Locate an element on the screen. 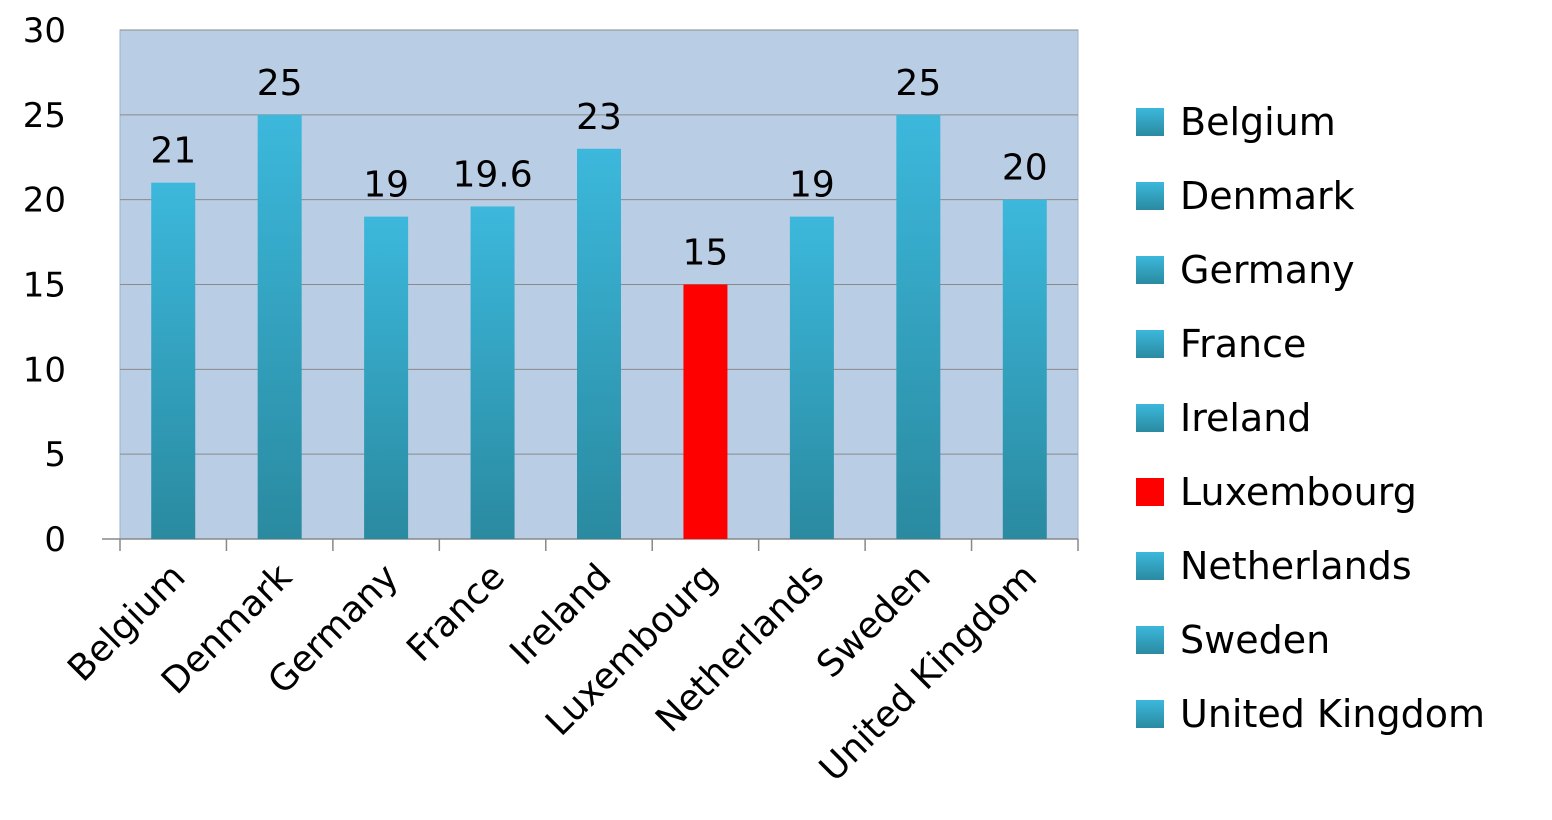 Image resolution: width=1552 pixels, height=820 pixels. bar-luxembourg is located at coordinates (705, 411).